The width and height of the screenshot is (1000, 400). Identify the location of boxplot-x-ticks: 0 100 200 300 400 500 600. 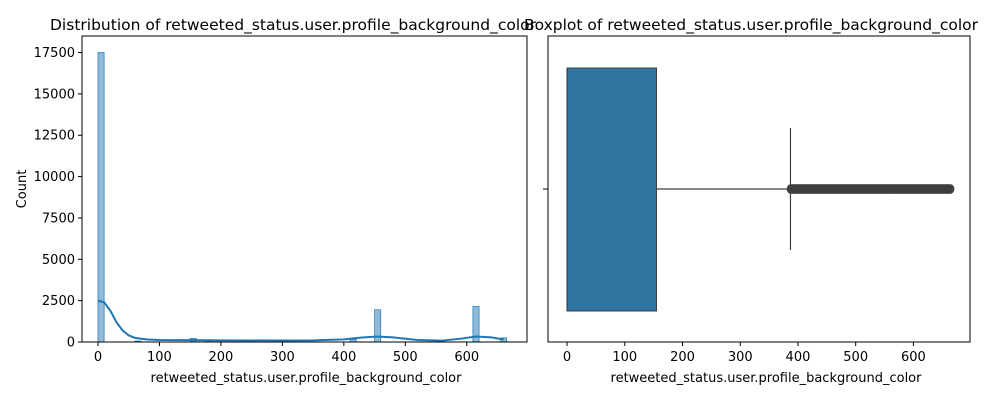
(744, 353).